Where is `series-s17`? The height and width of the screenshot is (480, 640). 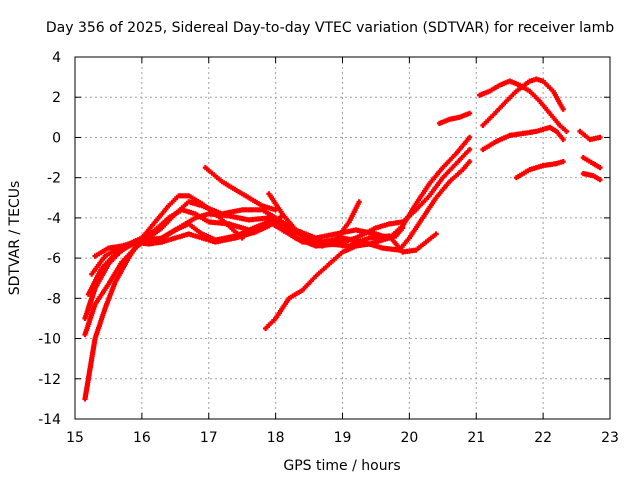
series-s17 is located at coordinates (591, 163).